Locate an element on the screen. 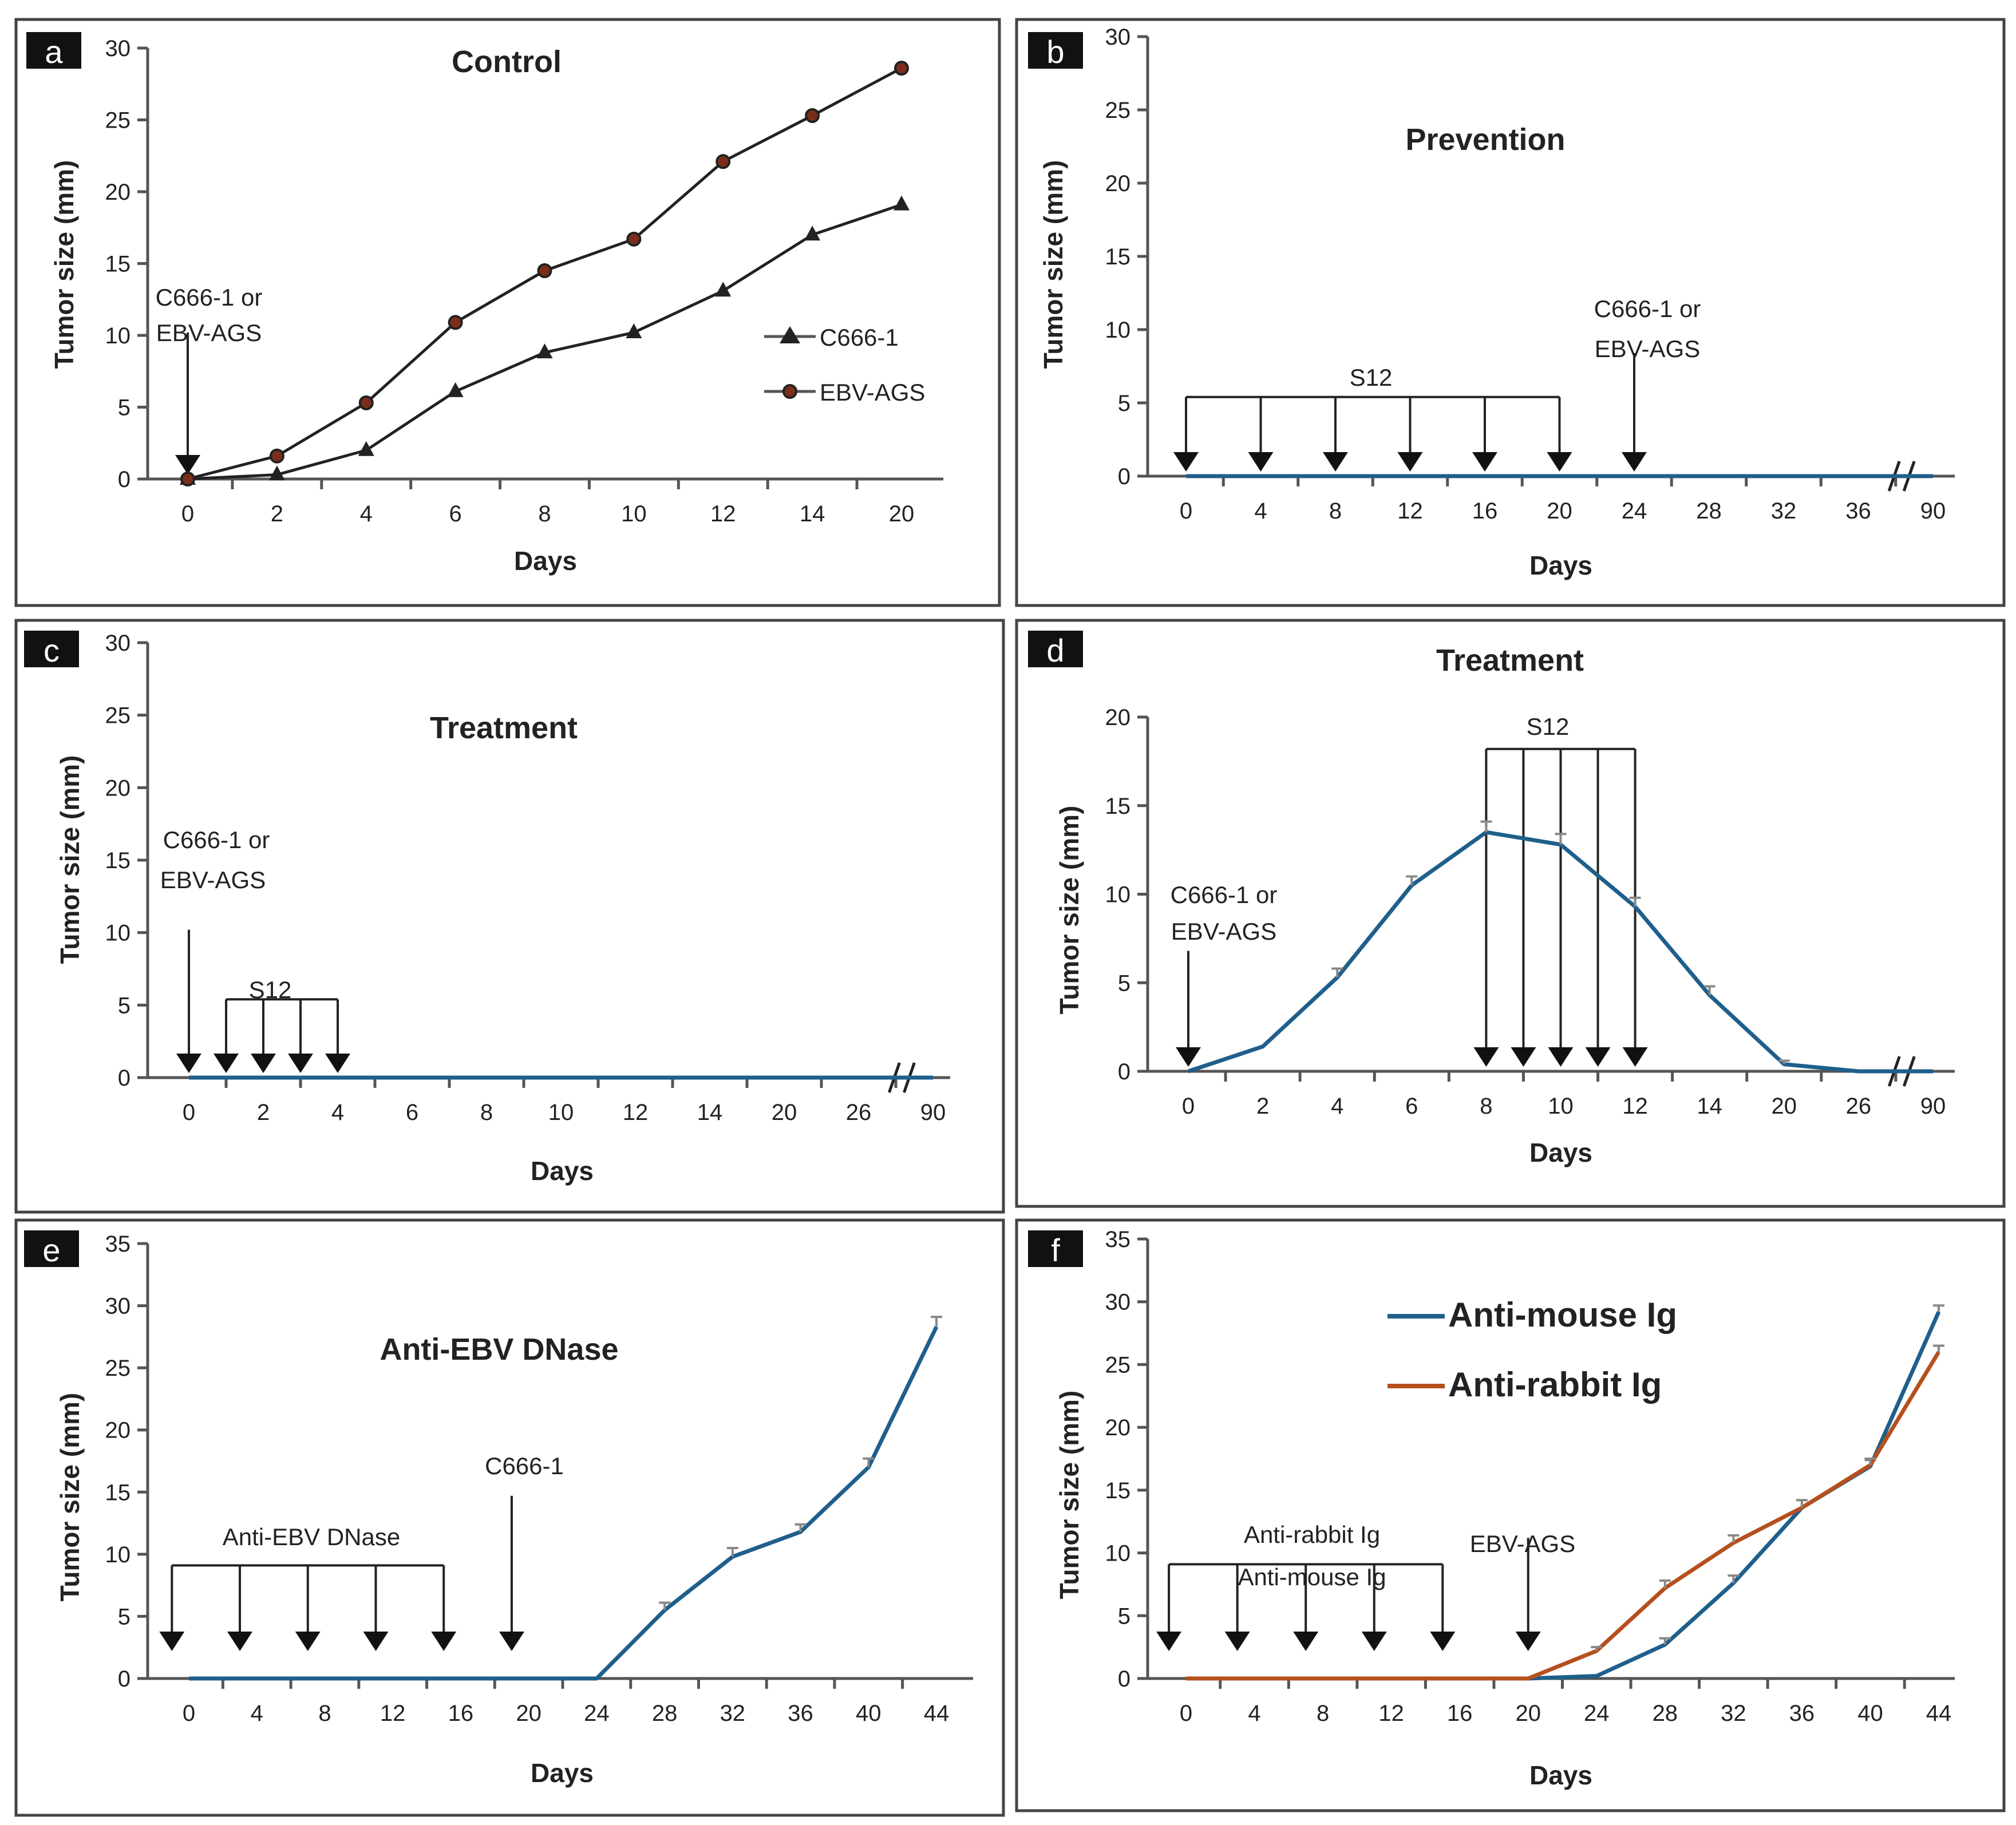 The image size is (2016, 1825). x-tick-label: 6 is located at coordinates (412, 1112).